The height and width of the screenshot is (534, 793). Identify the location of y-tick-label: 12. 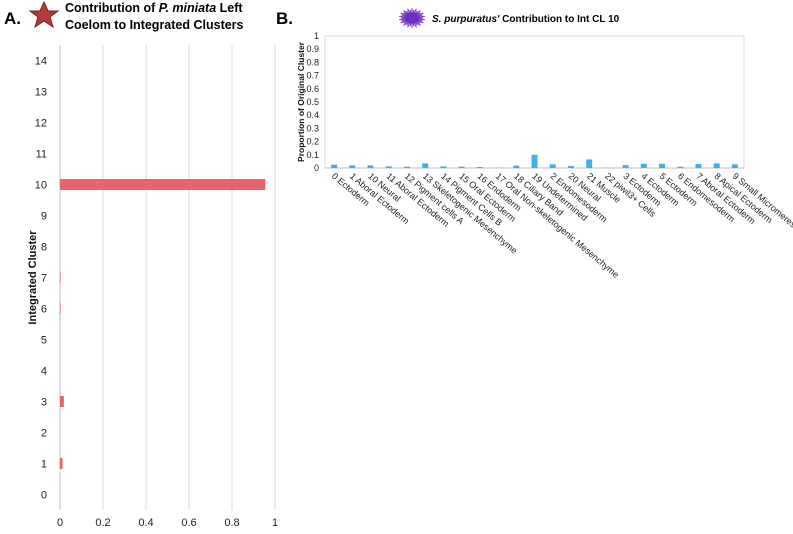
(41, 124).